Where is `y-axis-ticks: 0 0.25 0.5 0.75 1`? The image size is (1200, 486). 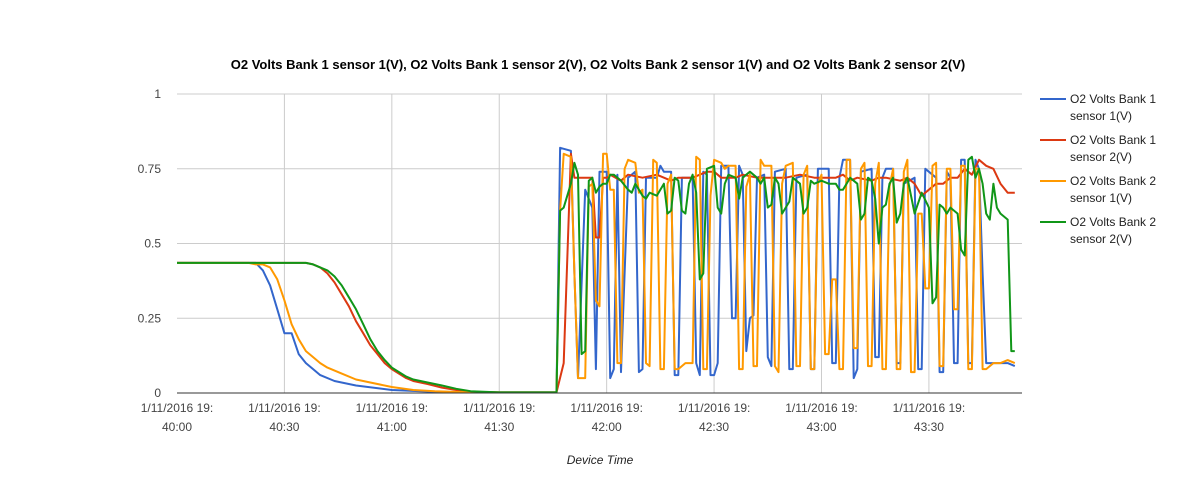
y-axis-ticks: 0 0.25 0.5 0.75 1 is located at coordinates (150, 243).